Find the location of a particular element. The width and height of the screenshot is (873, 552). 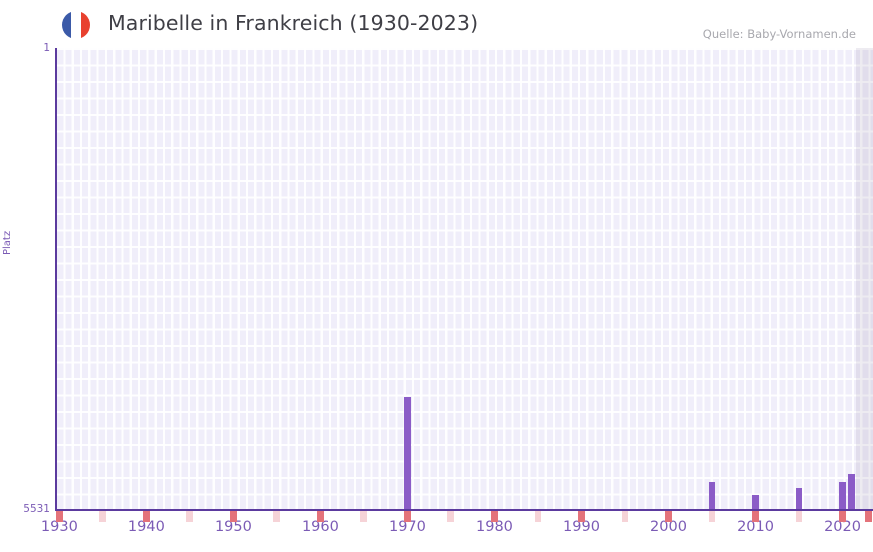

x-tick-1980: 1980 is located at coordinates (494, 527).